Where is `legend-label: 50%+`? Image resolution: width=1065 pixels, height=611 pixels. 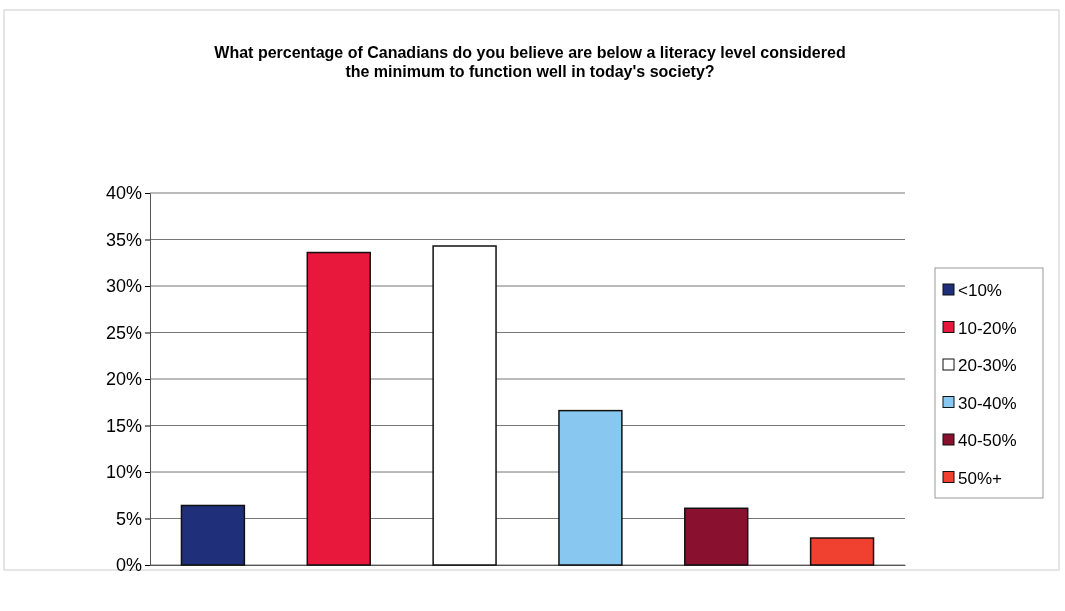 legend-label: 50%+ is located at coordinates (980, 478).